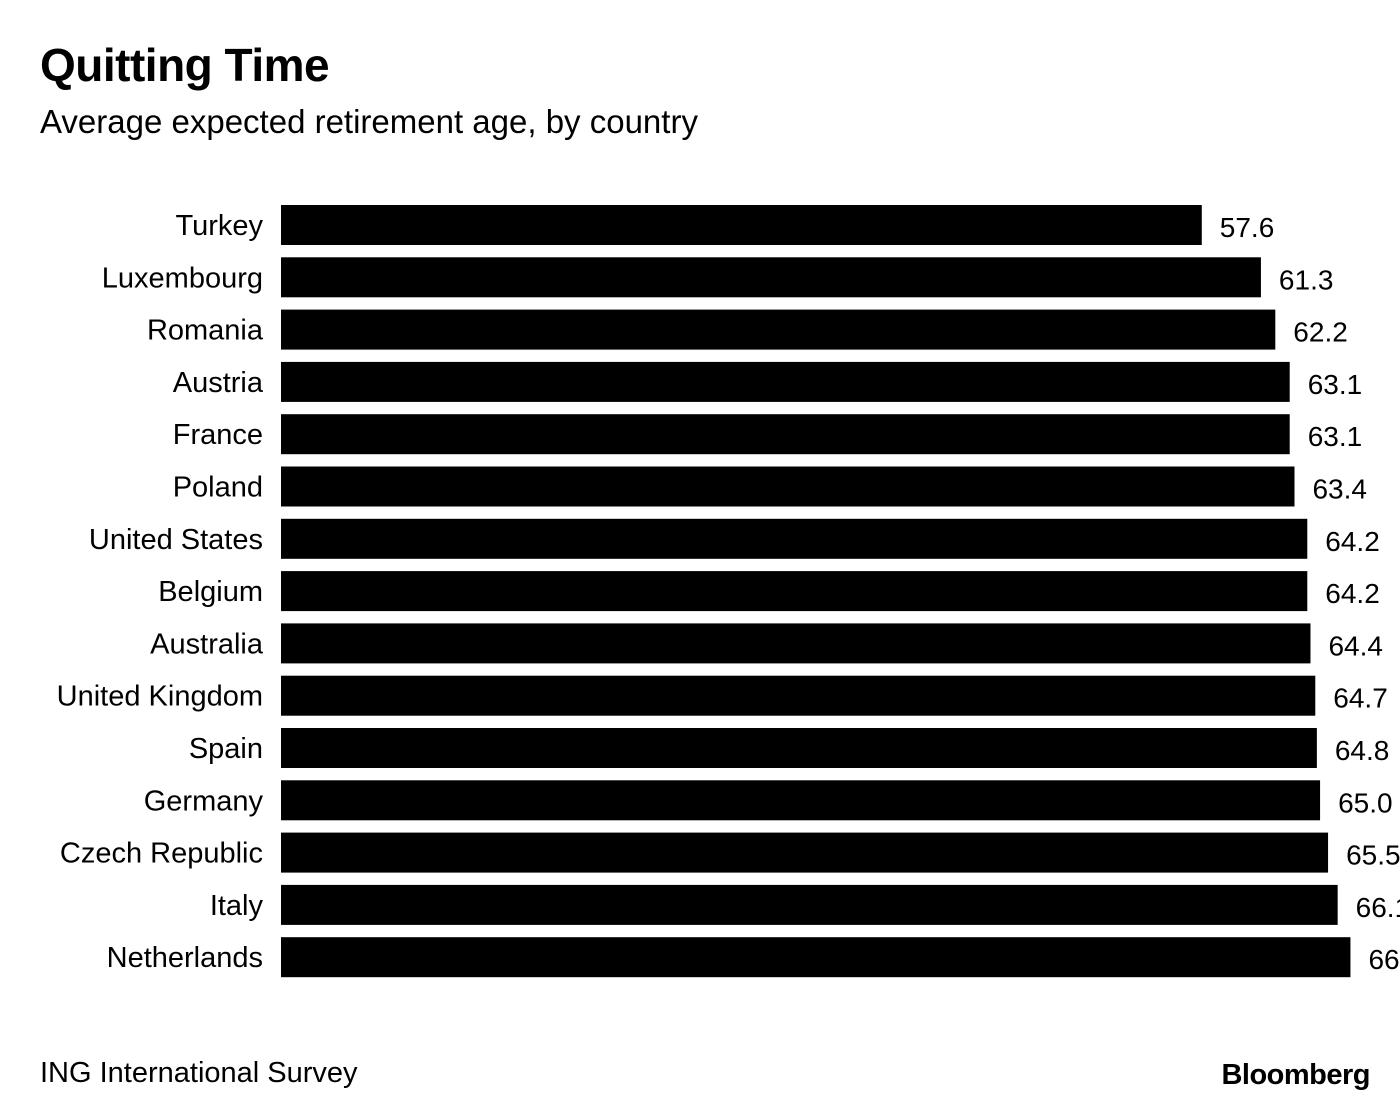 The image size is (1400, 1110). Describe the element at coordinates (778, 329) in the screenshot. I see `bar-romania` at that location.